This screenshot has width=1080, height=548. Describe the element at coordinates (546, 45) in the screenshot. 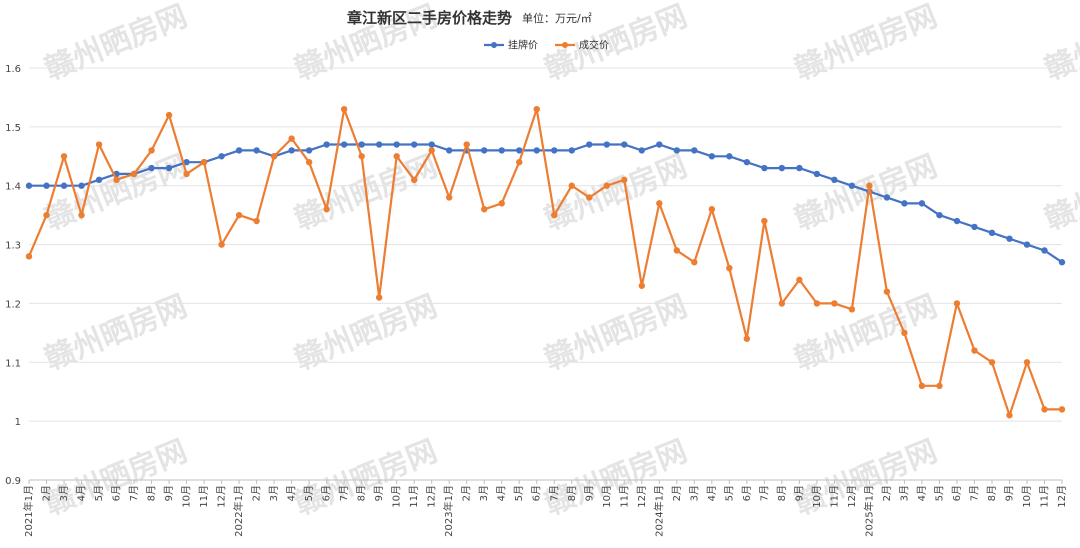

I see `legend: 挂牌价 成交价` at that location.